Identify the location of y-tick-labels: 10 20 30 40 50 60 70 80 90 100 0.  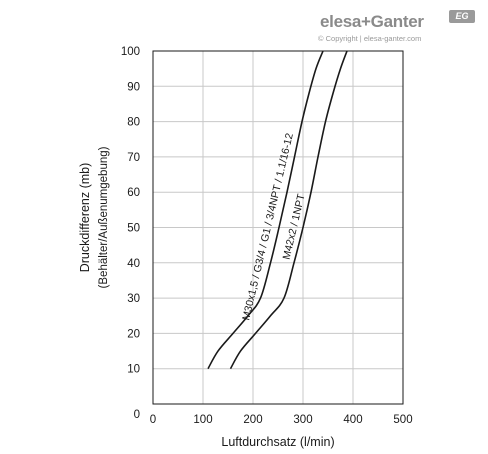
(130, 233).